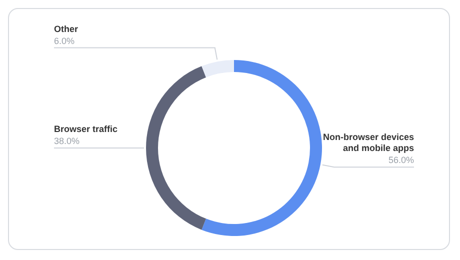 Image resolution: width=460 pixels, height=260 pixels. Describe the element at coordinates (401, 160) in the screenshot. I see `data-label: 56.0%` at that location.